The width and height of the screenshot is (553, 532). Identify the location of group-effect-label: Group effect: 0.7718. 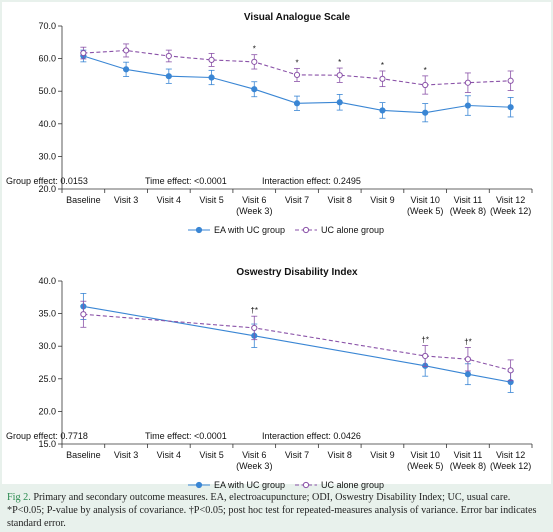
(47, 436).